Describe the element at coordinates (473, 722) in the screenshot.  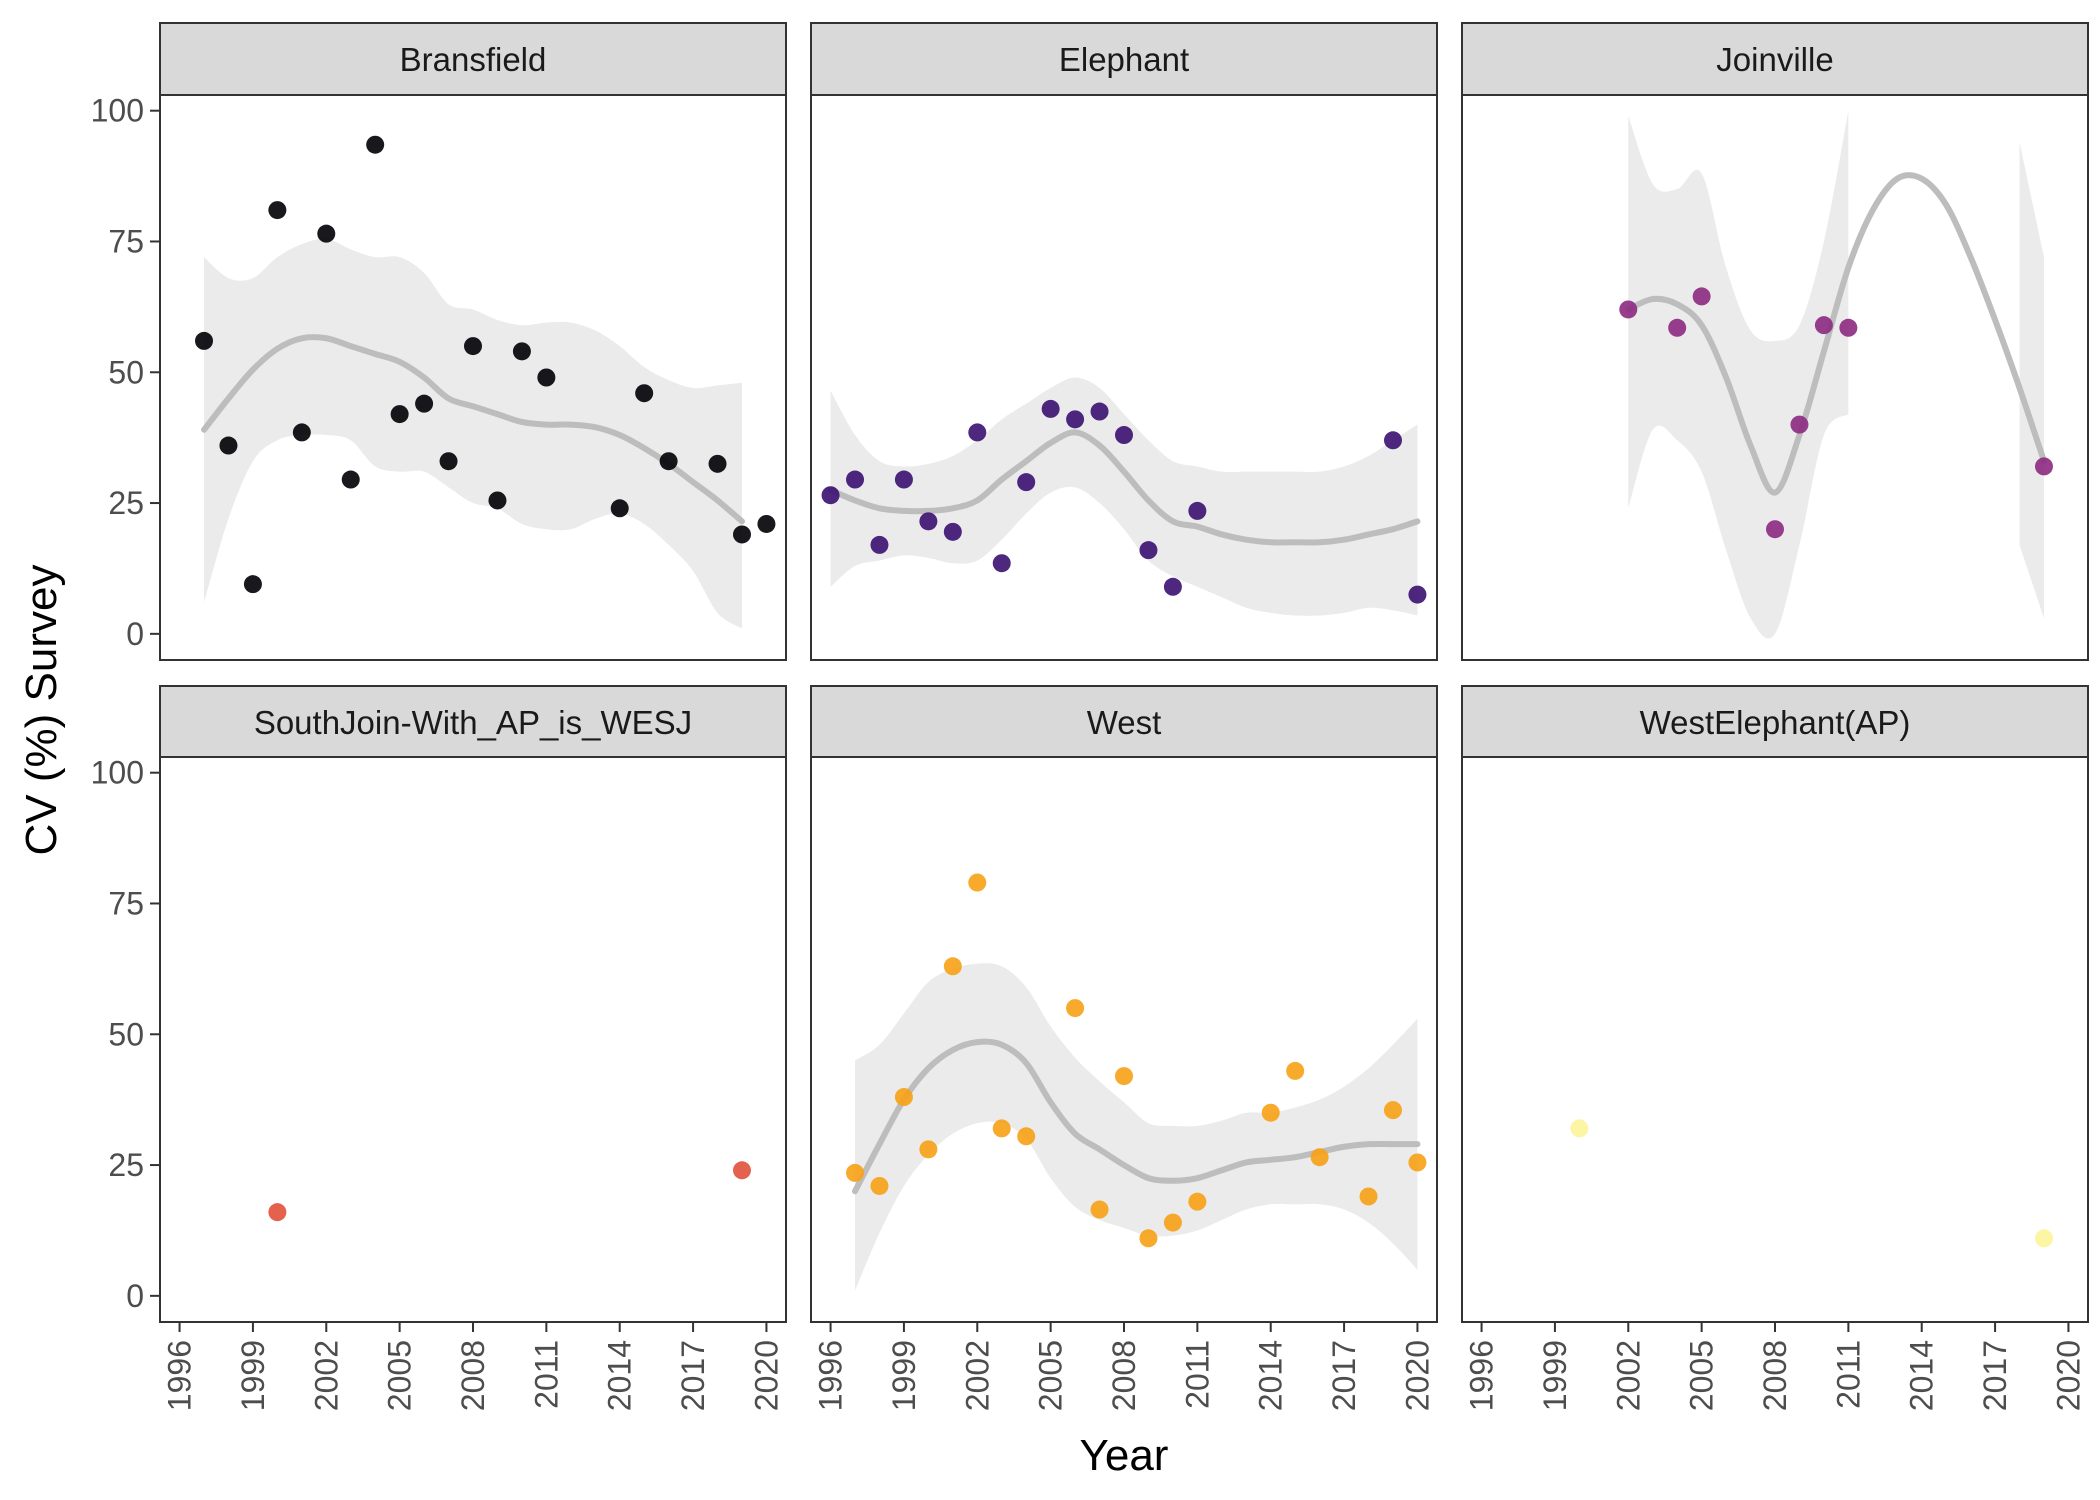
I see `facet-strip-label: SouthJoin-With_AP_is_WESJ` at that location.